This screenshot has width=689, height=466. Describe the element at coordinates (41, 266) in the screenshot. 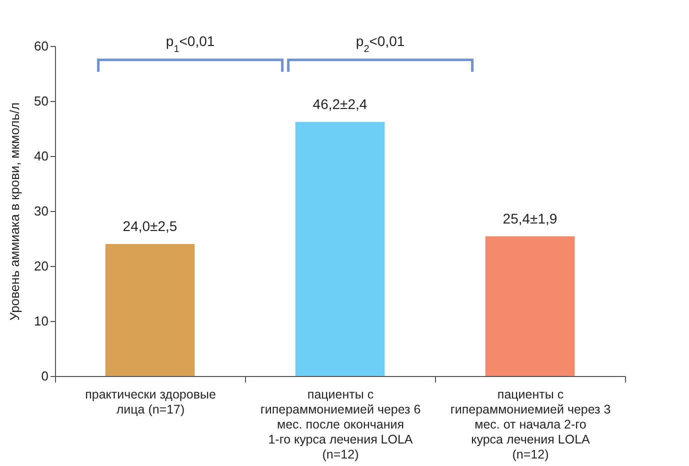

I see `y-tick-label: 20` at that location.